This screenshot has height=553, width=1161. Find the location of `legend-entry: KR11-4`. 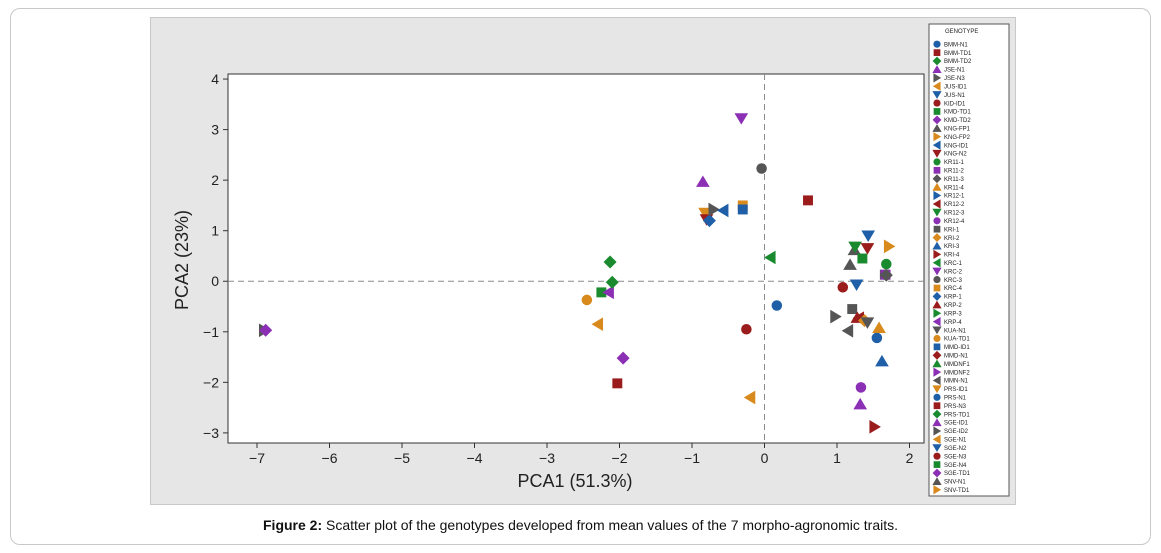

legend-entry: KR11-4 is located at coordinates (948, 186).